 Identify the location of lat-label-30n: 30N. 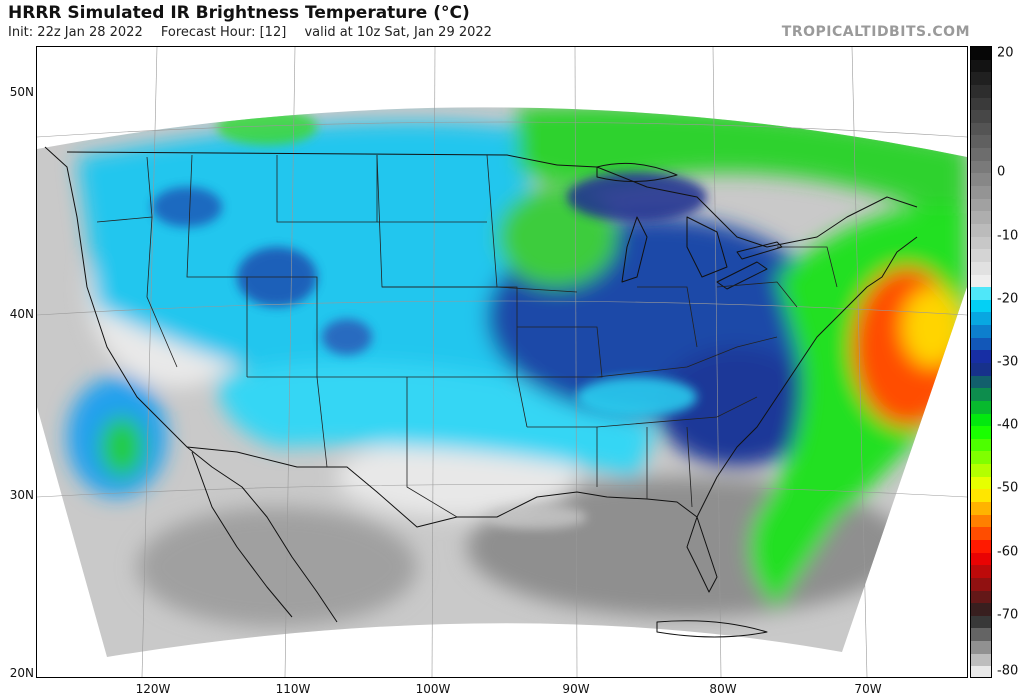
(21, 495).